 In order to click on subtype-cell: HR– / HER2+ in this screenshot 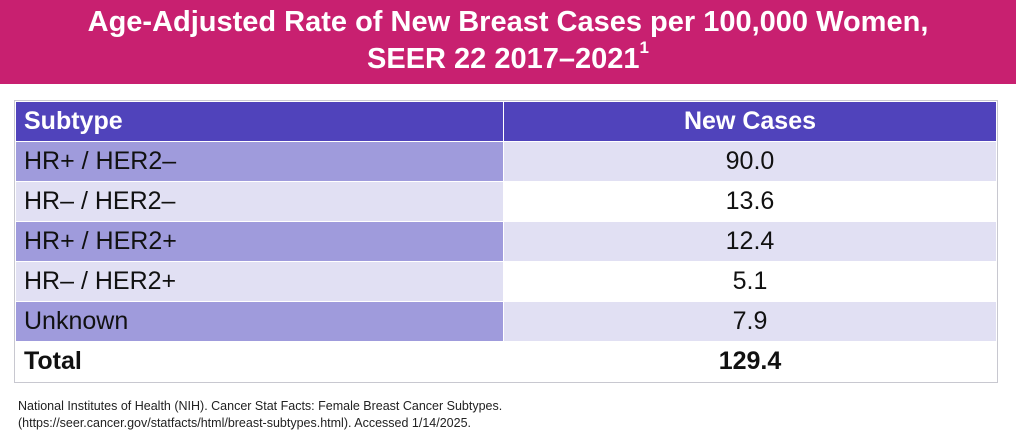, I will do `click(259, 281)`.